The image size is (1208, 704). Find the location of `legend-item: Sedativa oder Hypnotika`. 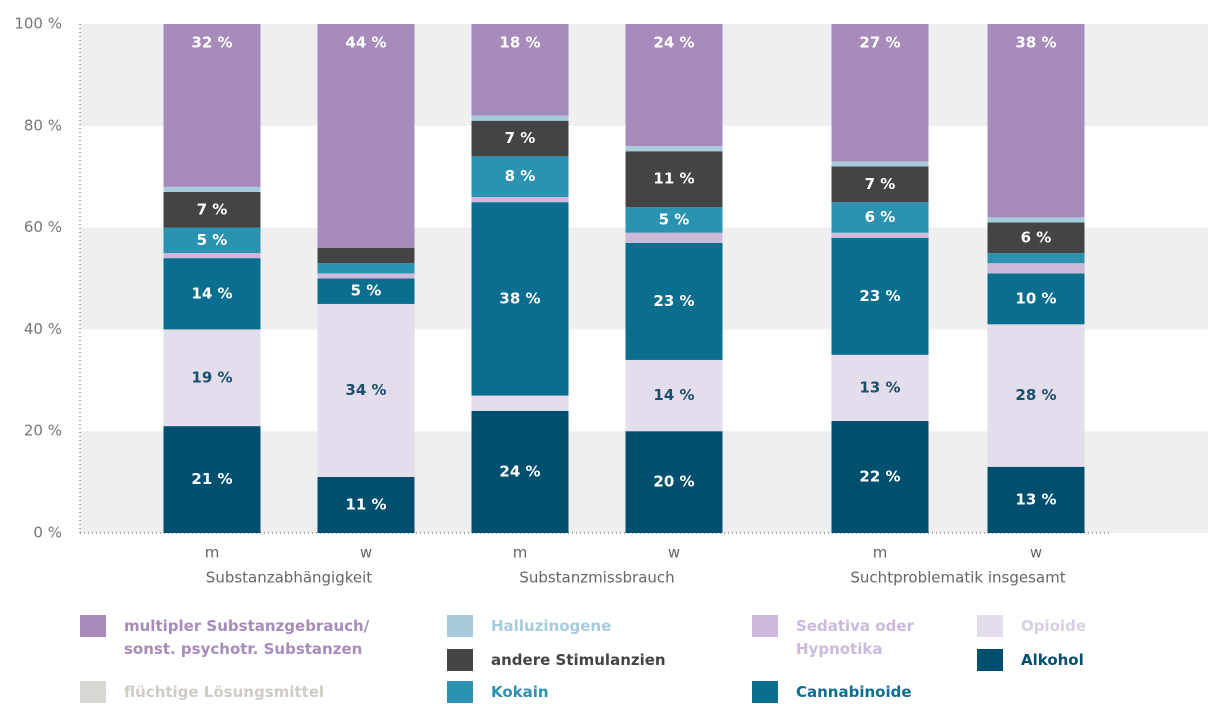

legend-item: Sedativa oder Hypnotika is located at coordinates (833, 638).